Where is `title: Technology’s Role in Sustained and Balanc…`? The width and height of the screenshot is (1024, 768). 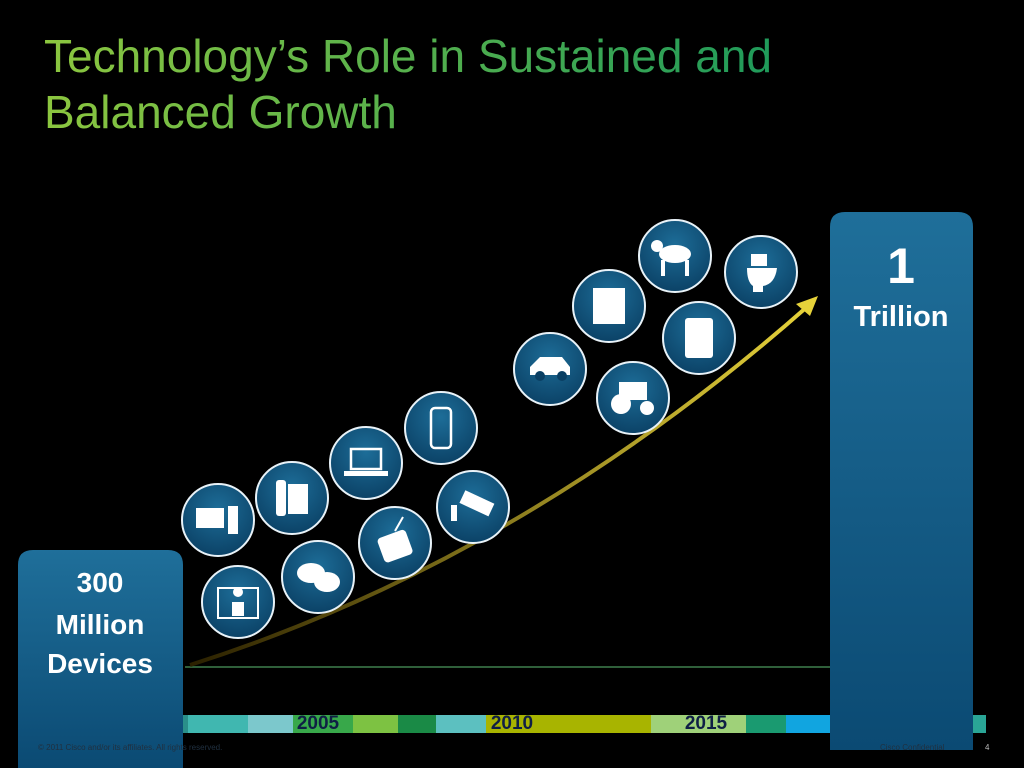
title: Technology’s Role in Sustained and Balanc… is located at coordinates (408, 84).